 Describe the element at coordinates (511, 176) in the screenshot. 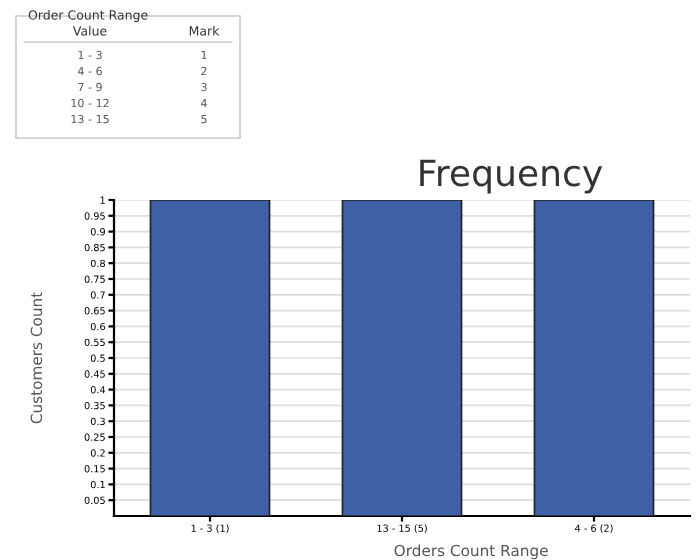

I see `chart-title: Frequency` at that location.